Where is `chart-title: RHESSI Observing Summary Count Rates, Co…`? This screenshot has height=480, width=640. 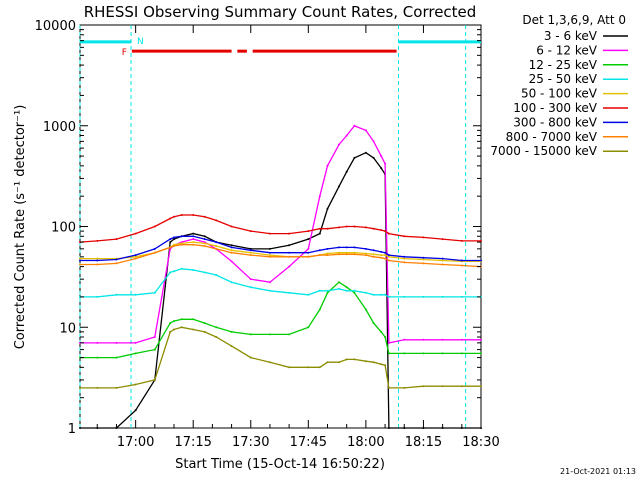 chart-title: RHESSI Observing Summary Count Rates, Co… is located at coordinates (280, 12).